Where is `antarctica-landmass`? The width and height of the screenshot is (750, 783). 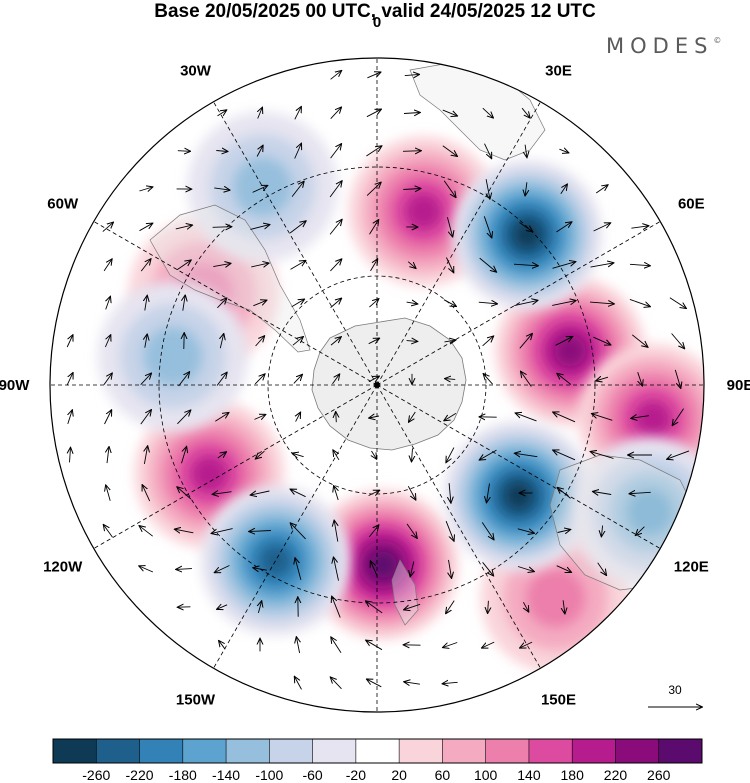
antarctica-landmass is located at coordinates (389, 384).